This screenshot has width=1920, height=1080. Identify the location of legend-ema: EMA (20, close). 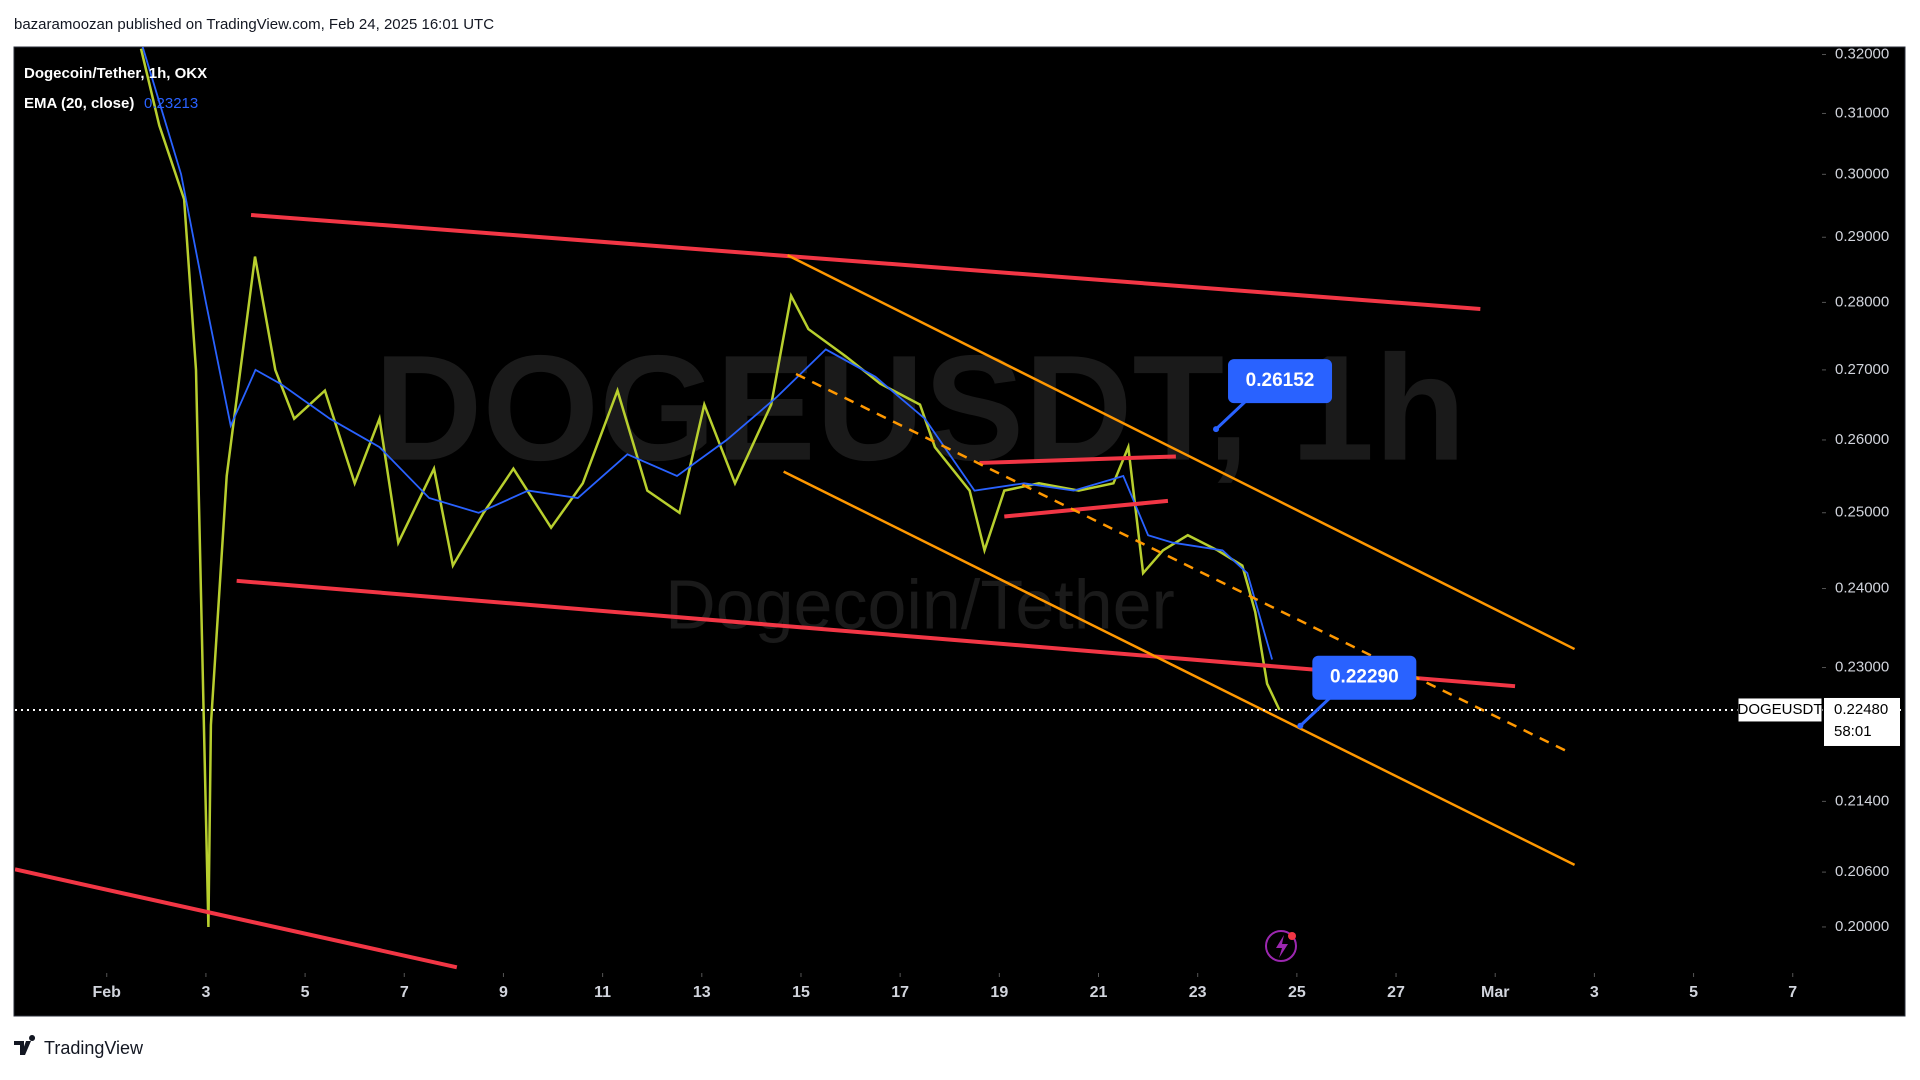
(79, 103).